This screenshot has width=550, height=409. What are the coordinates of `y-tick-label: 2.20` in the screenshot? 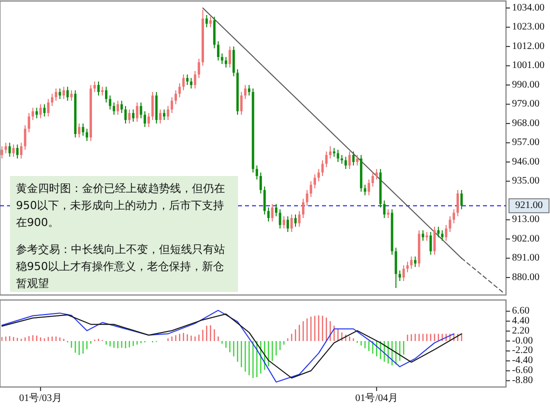 It's located at (521, 330).